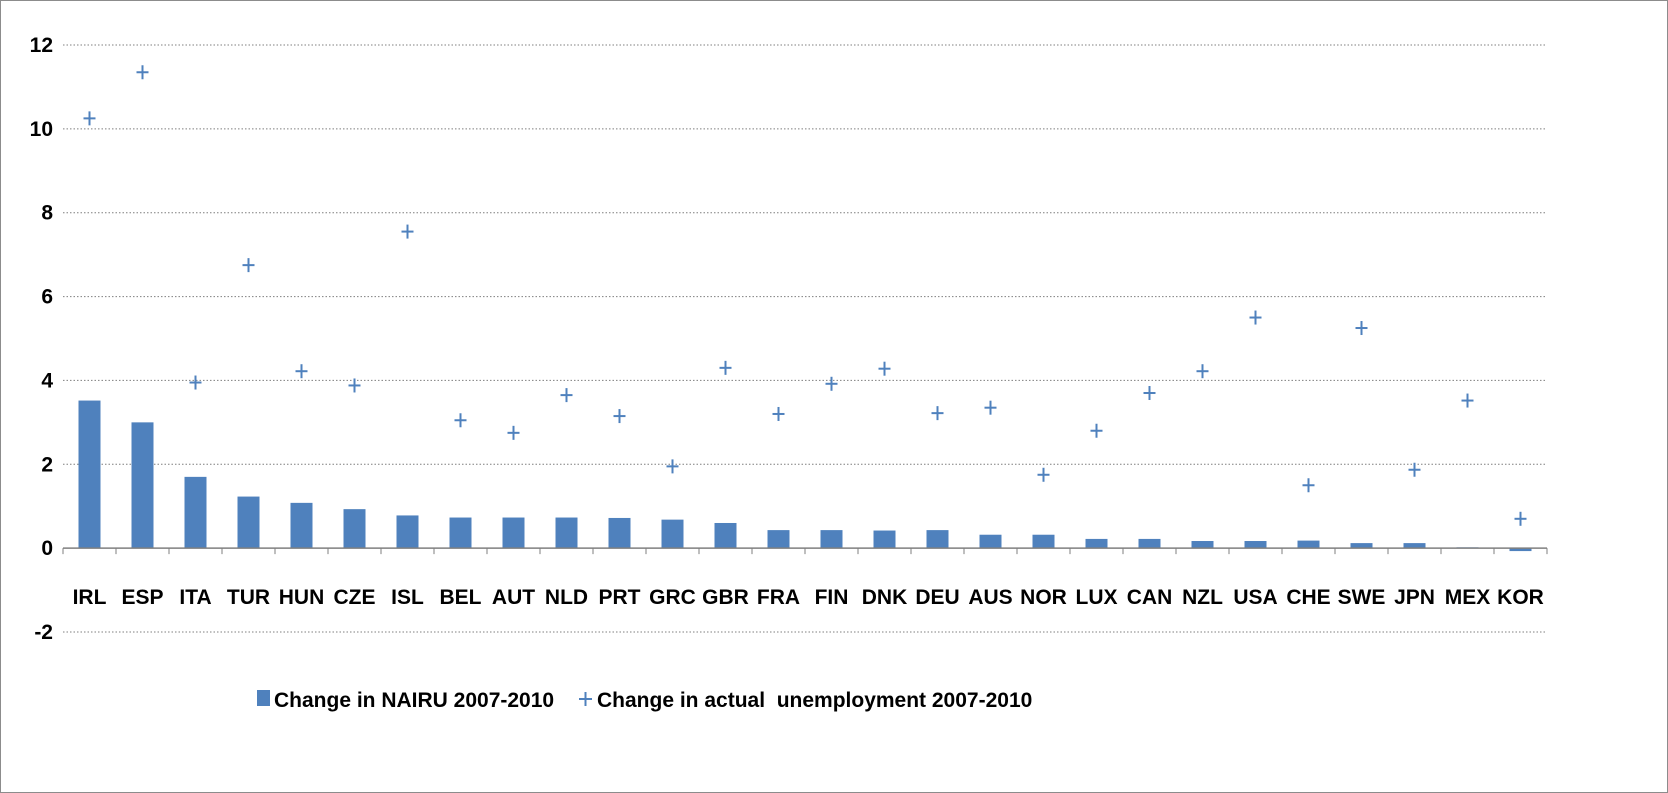 This screenshot has width=1668, height=793. Describe the element at coordinates (142, 597) in the screenshot. I see `x-tick-label-esp: ESP` at that location.